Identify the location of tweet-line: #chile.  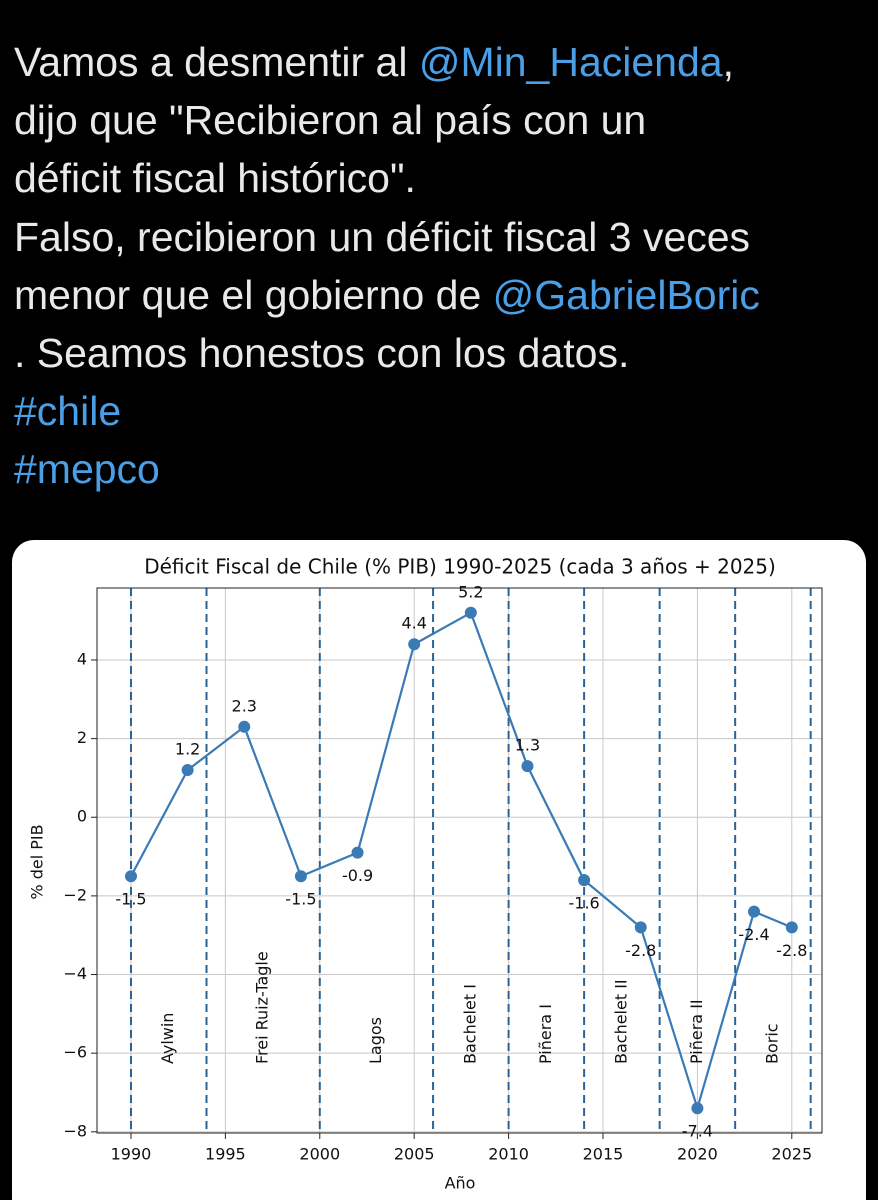
(67, 411).